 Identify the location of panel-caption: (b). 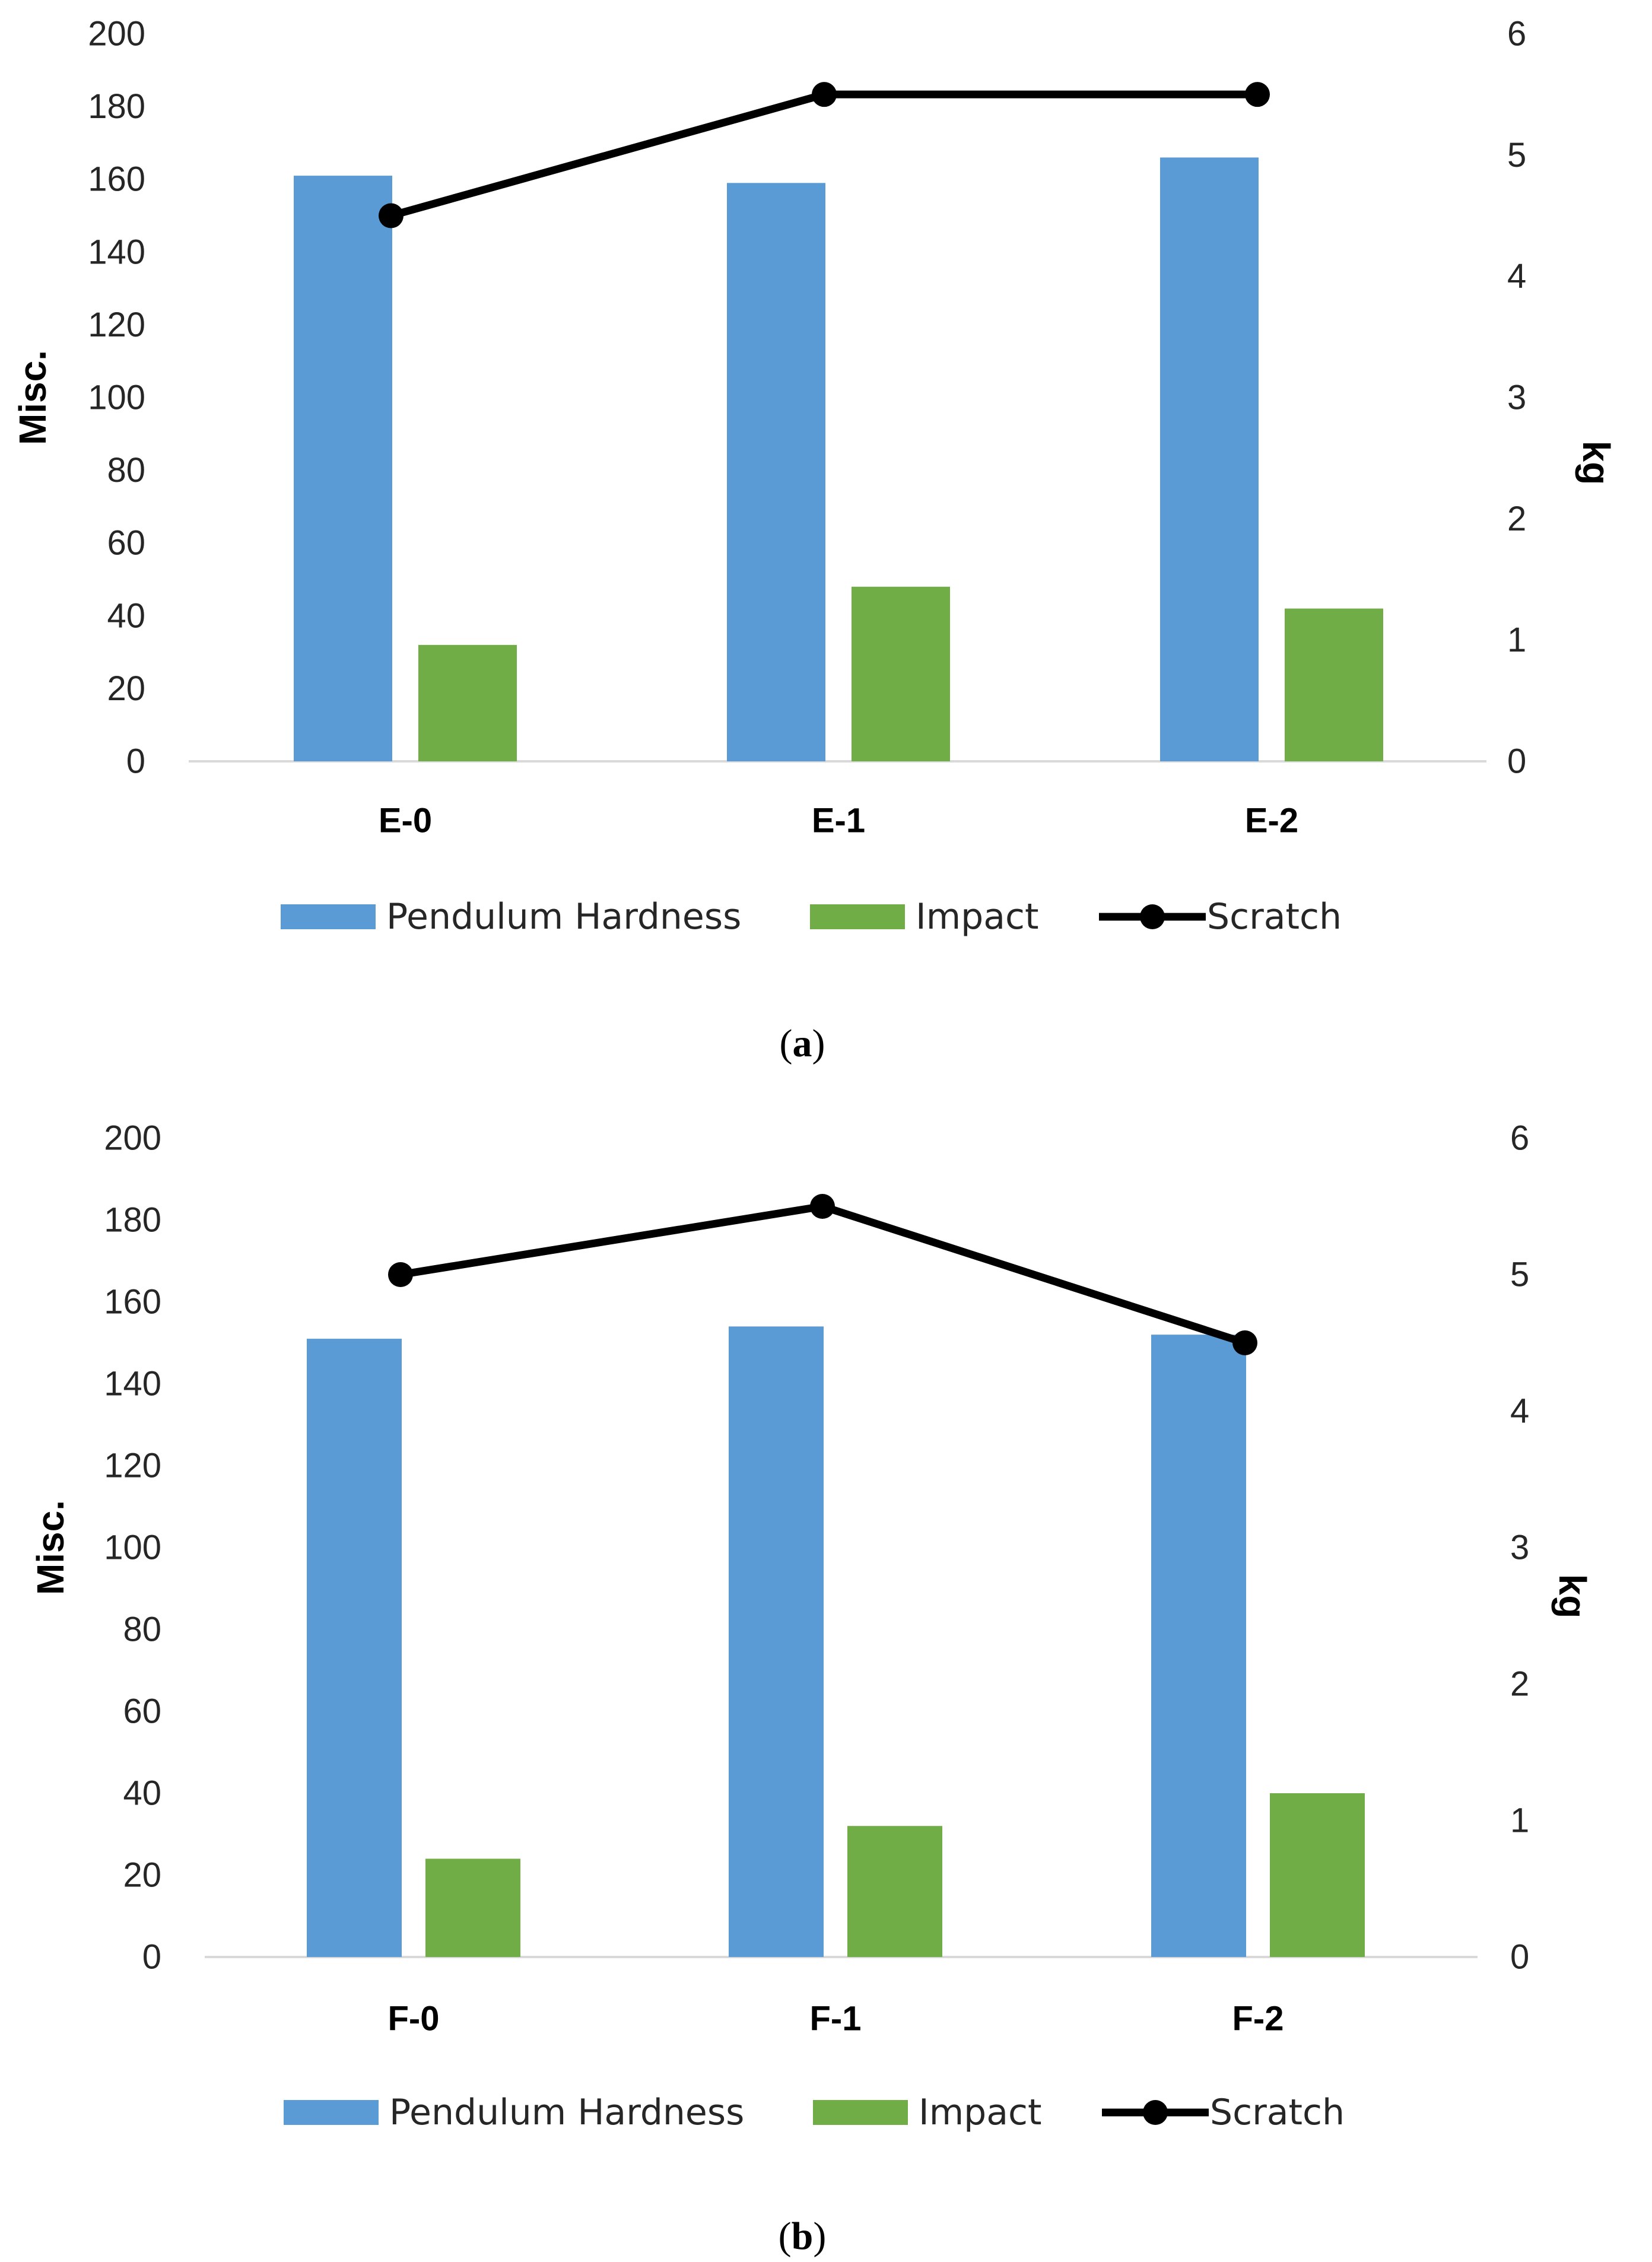
(803, 2236).